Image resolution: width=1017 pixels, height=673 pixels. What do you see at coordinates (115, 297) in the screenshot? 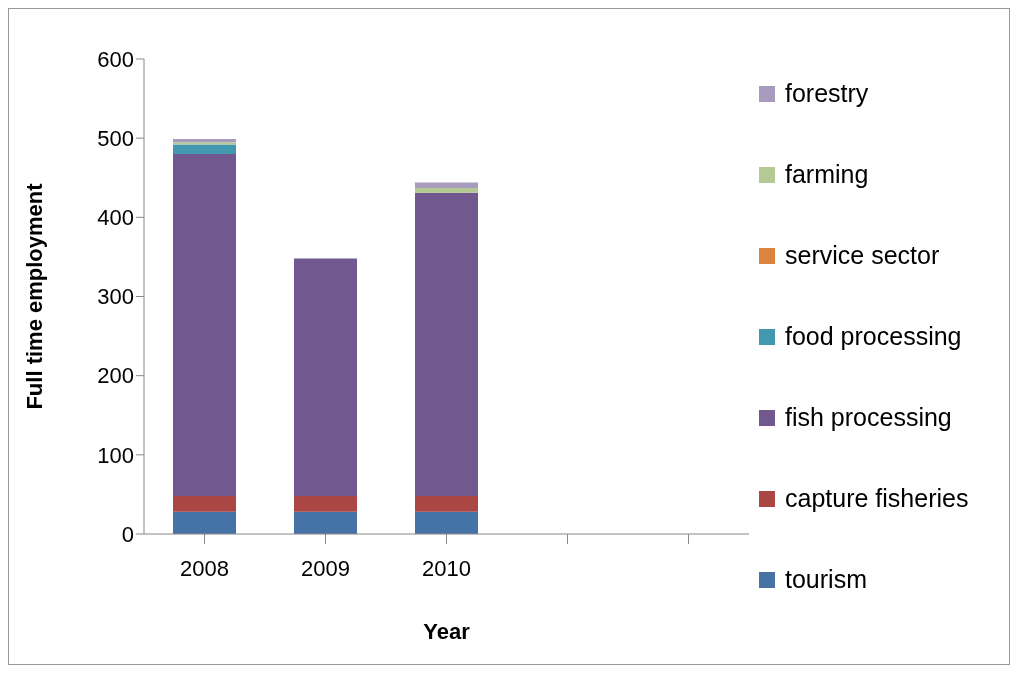
I see `y-tick-label: 300` at bounding box center [115, 297].